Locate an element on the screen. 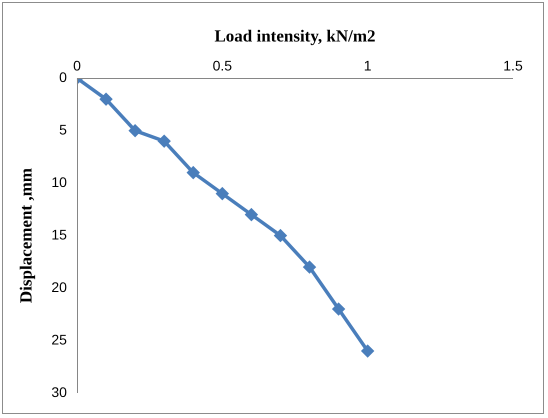 The height and width of the screenshot is (418, 548). x-tick-label: 0.5 is located at coordinates (222, 66).